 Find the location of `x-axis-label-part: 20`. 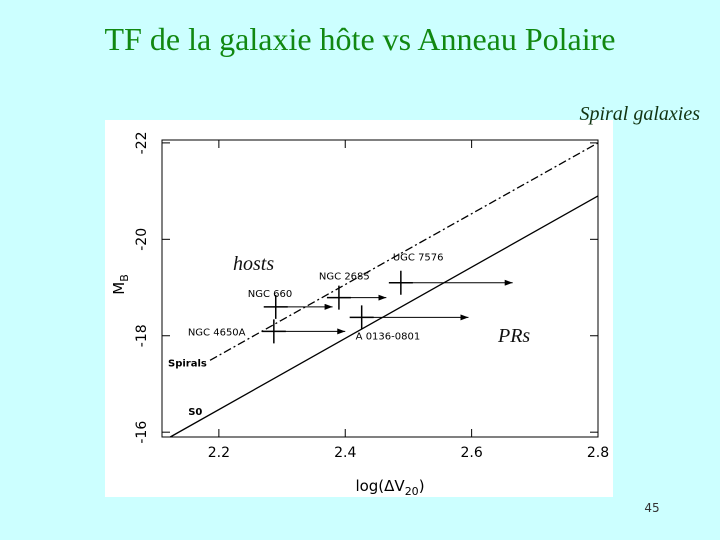

x-axis-label-part: 20 is located at coordinates (412, 491).